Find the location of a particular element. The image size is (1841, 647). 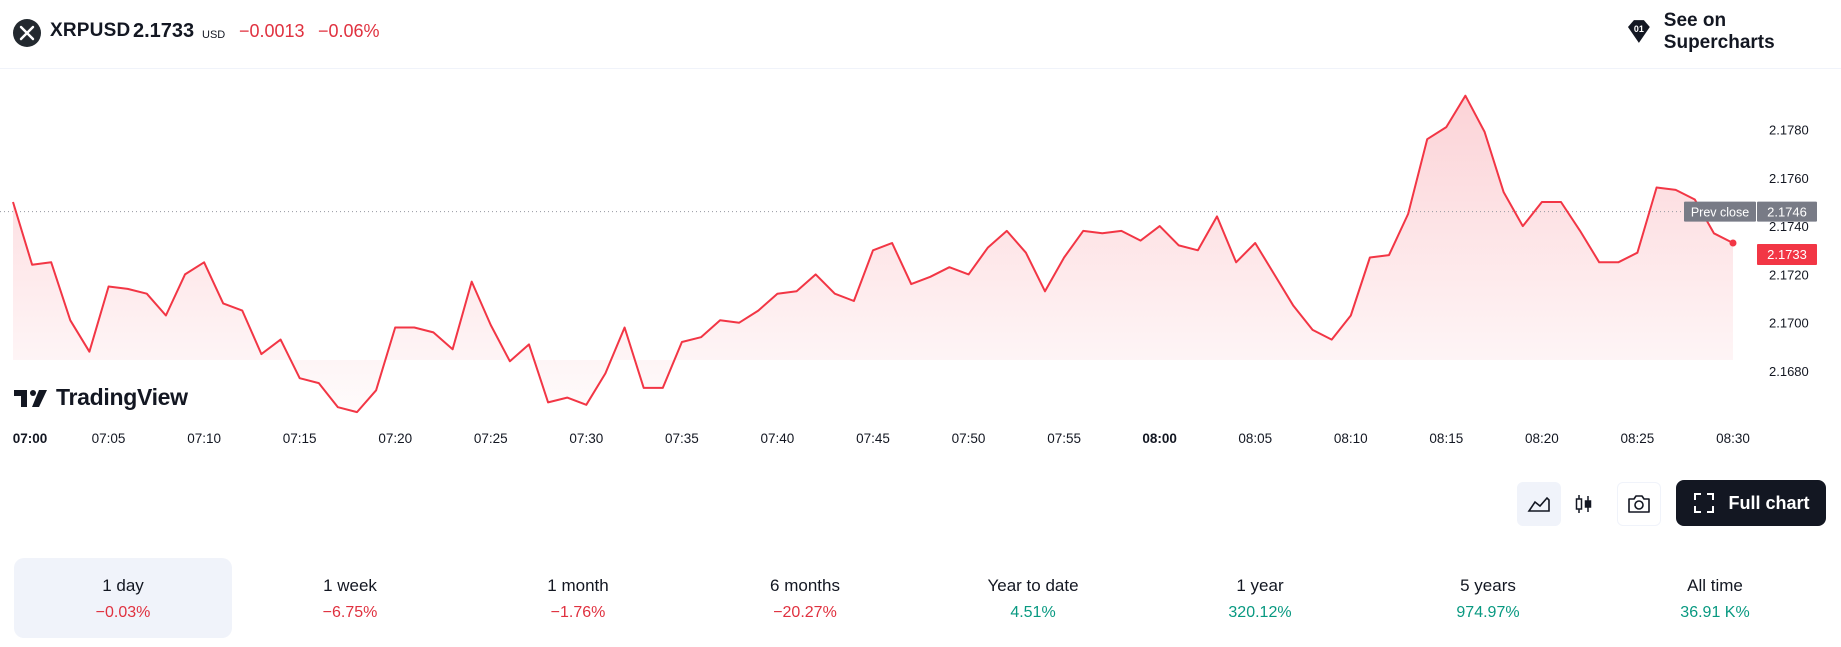

period-value: −20.27% is located at coordinates (805, 612).